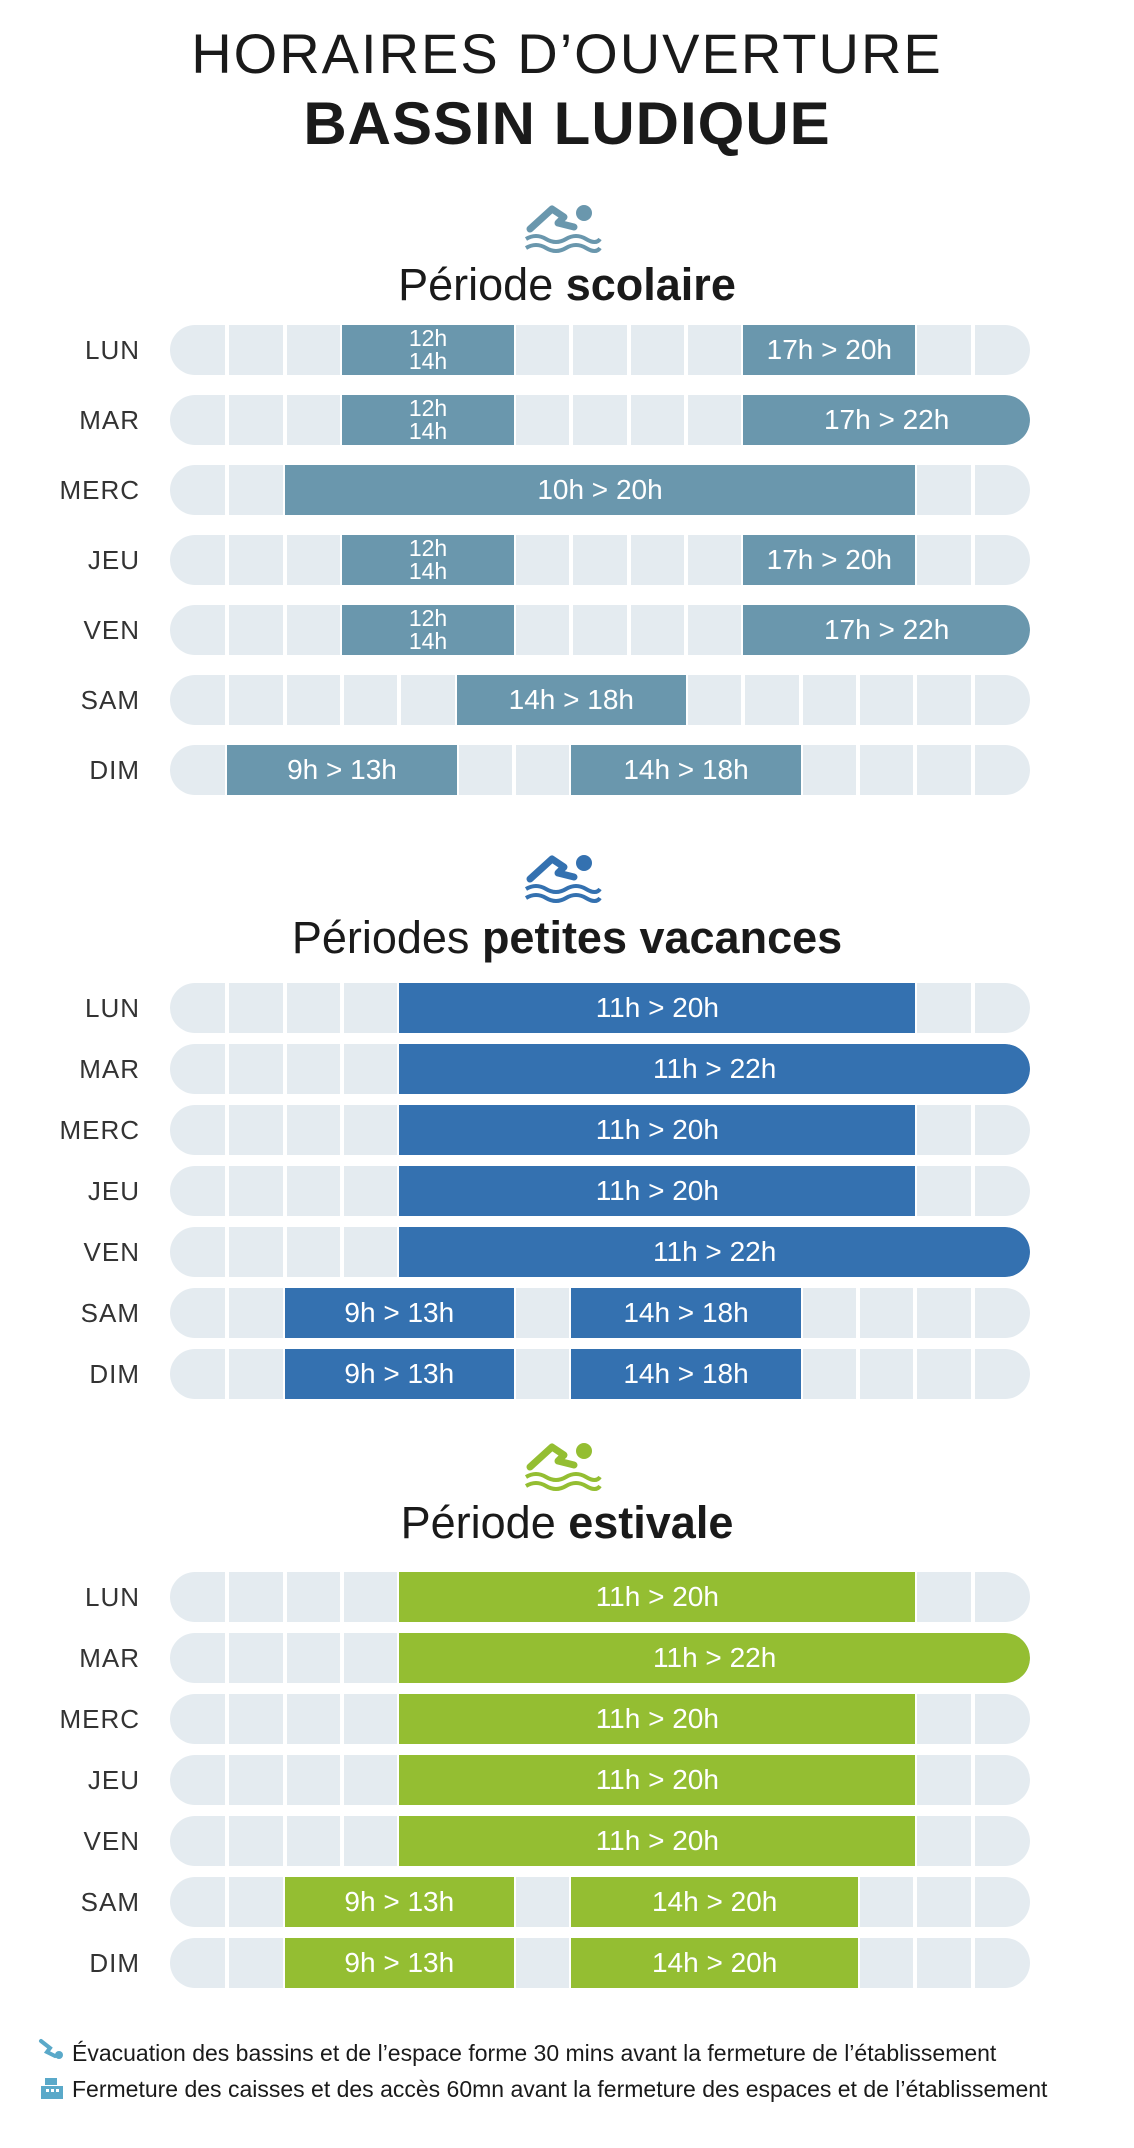 Image resolution: width=1134 pixels, height=2148 pixels. I want to click on schedule-row: MAR 12h 14h 17h > 22h, so click(567, 420).